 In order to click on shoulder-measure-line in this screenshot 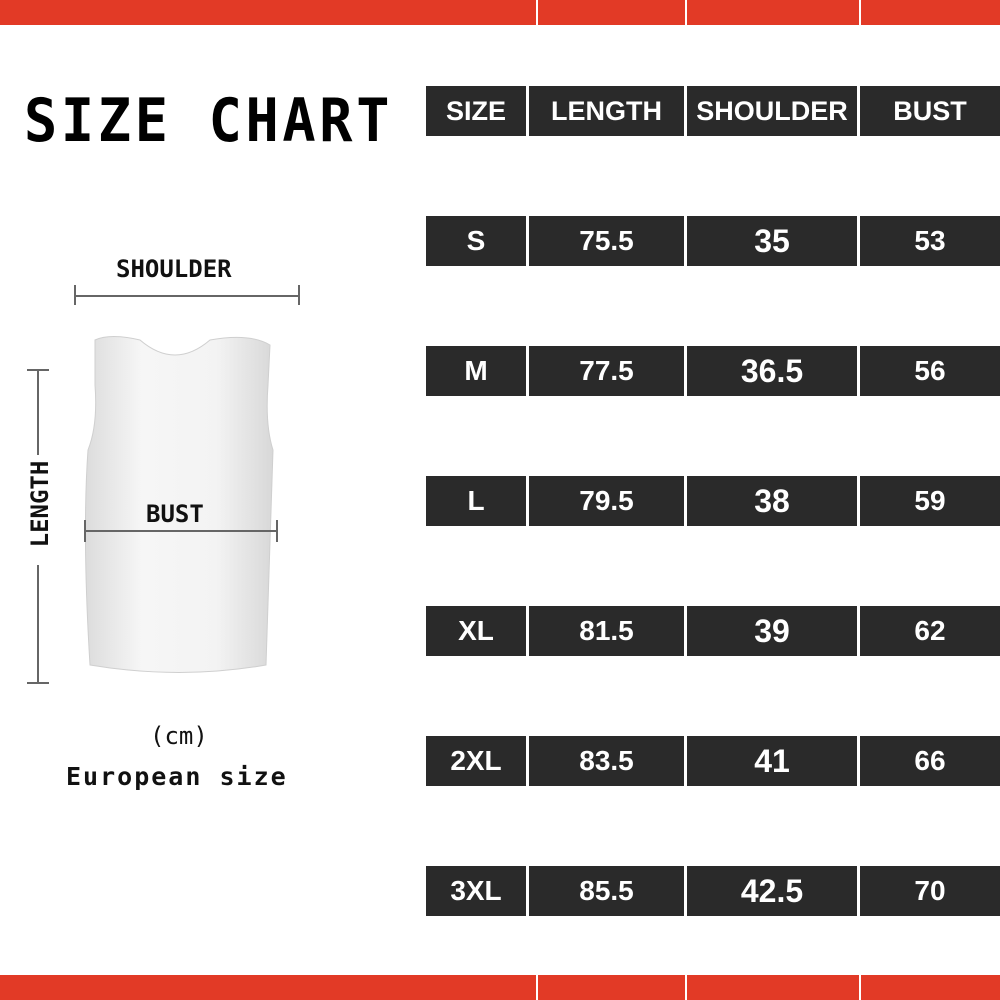, I will do `click(187, 296)`.